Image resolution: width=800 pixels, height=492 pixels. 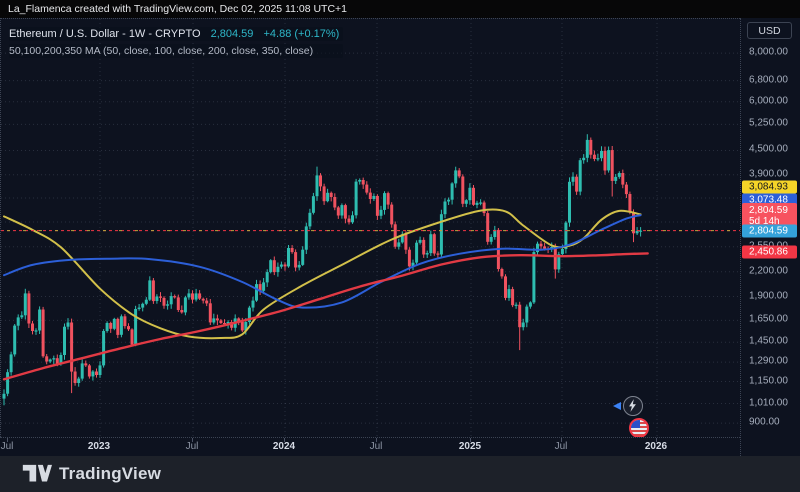 What do you see at coordinates (769, 231) in the screenshot?
I see `last-price-badge: 2,804.59` at bounding box center [769, 231].